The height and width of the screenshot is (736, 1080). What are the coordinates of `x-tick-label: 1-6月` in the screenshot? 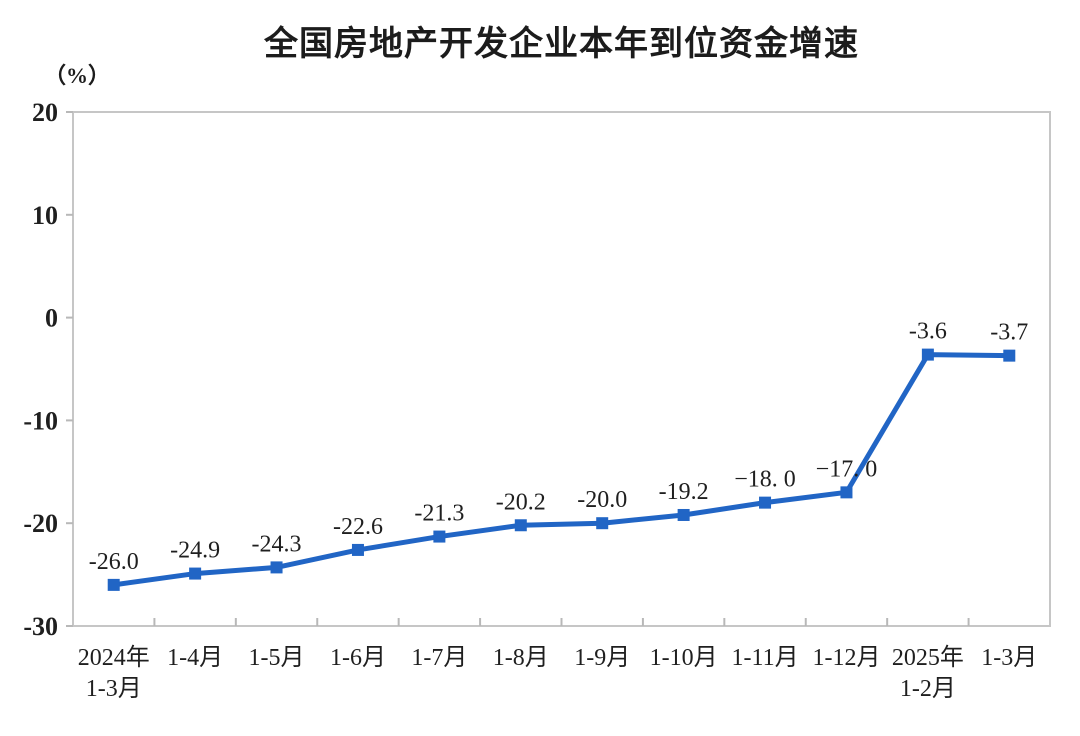 It's located at (358, 658).